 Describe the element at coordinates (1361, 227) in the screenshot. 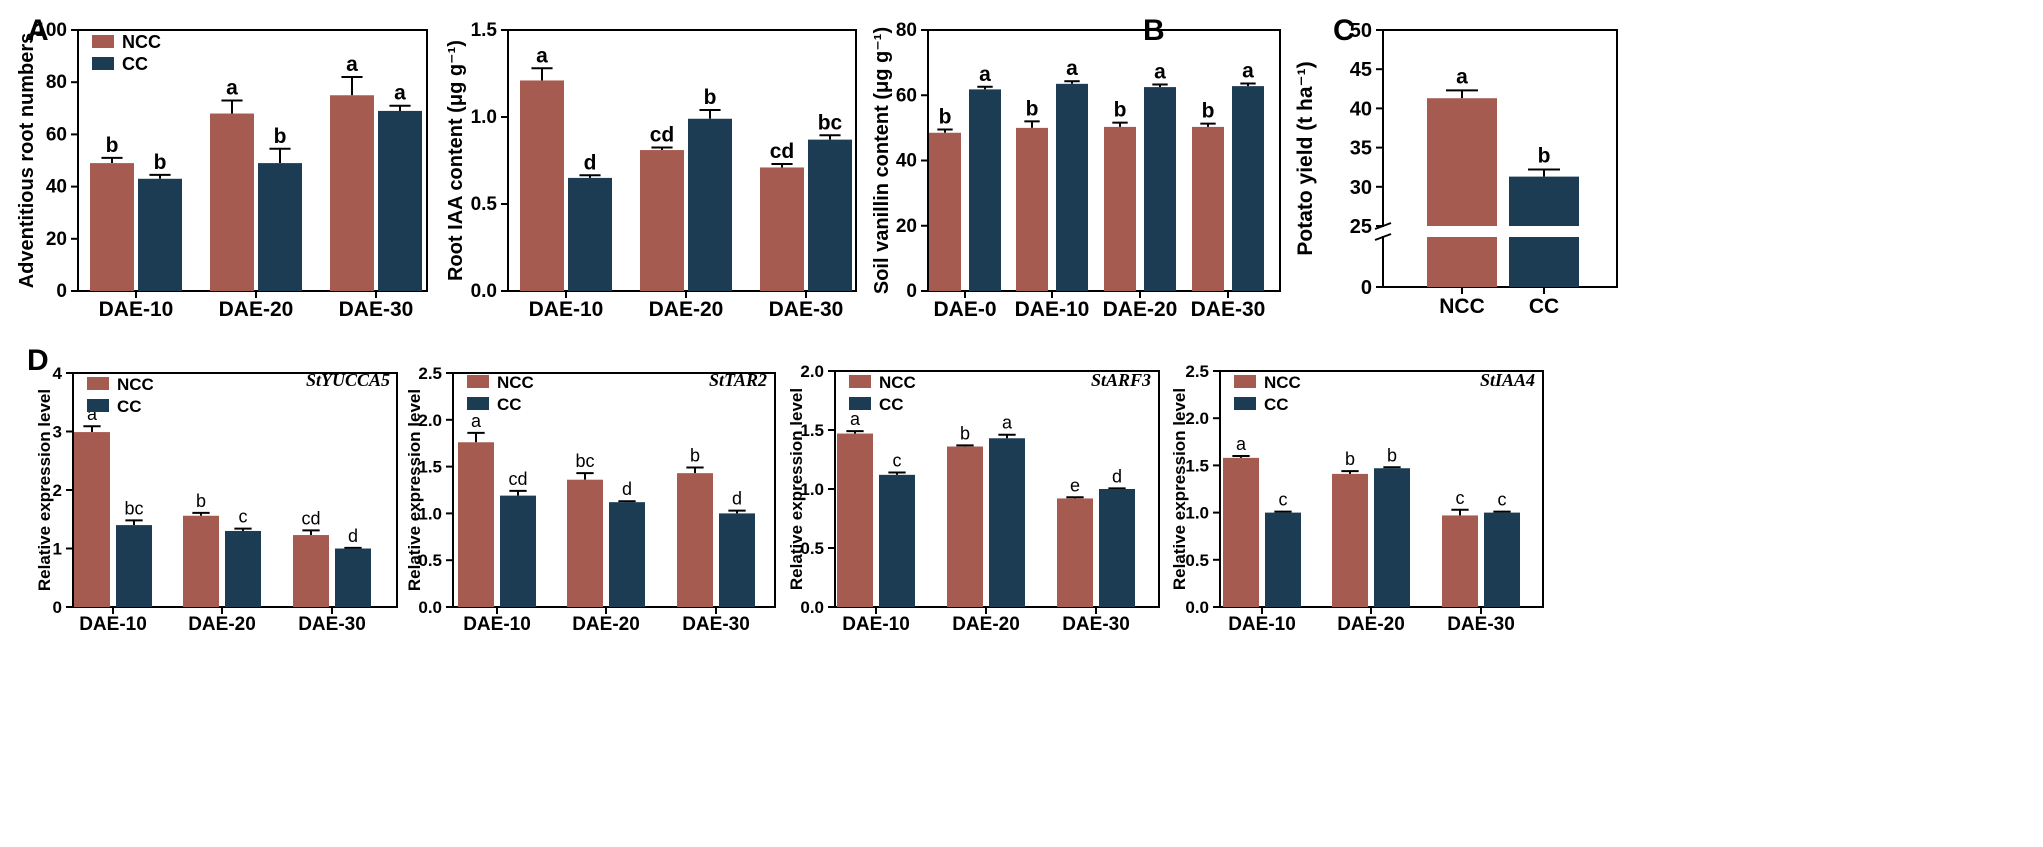

I see `y-tick-label: 25` at that location.